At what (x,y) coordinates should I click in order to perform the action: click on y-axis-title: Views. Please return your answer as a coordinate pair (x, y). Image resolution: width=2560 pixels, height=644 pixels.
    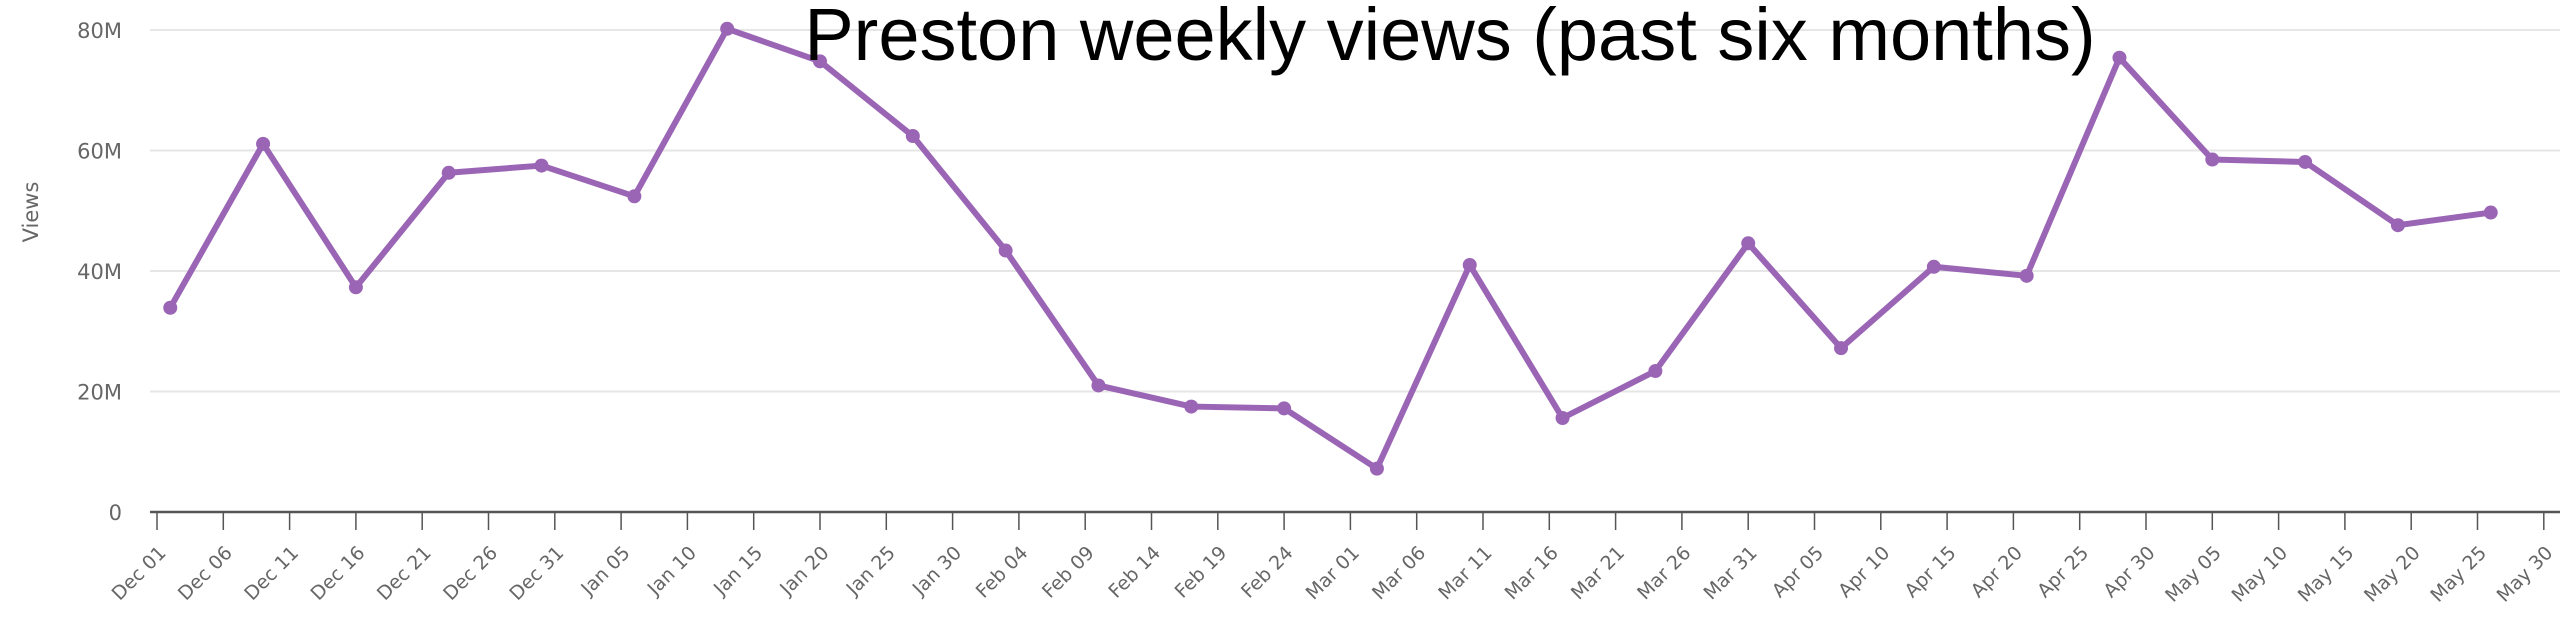
    Looking at the image, I should click on (31, 212).